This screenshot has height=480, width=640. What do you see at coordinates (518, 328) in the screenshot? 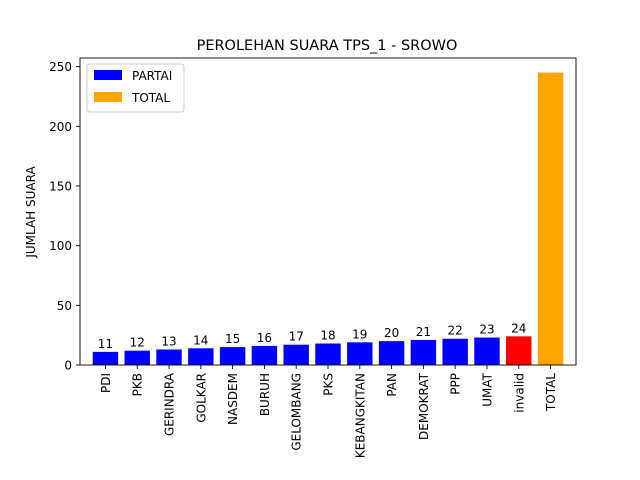
I see `data-label-invalid: 24` at bounding box center [518, 328].